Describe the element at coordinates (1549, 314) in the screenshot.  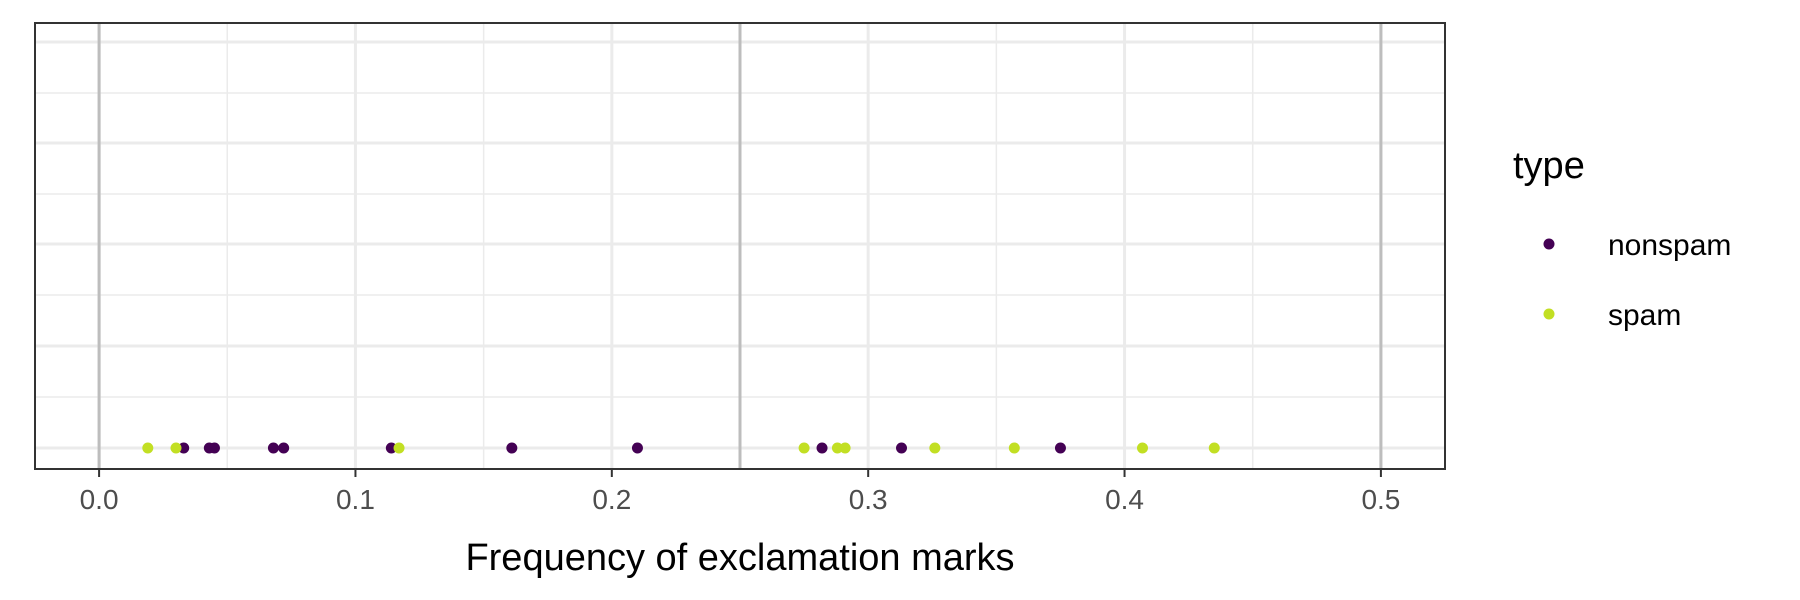
I see `legend-key-spam` at that location.